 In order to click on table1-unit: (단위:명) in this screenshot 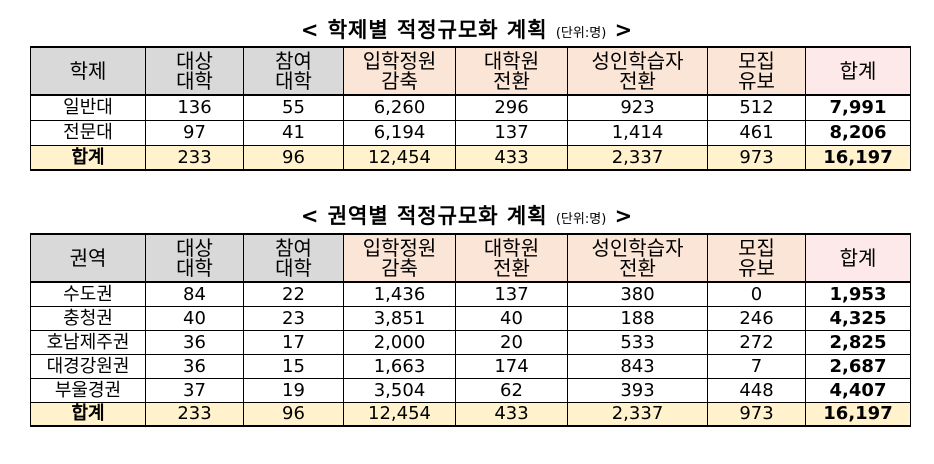, I will do `click(581, 33)`.